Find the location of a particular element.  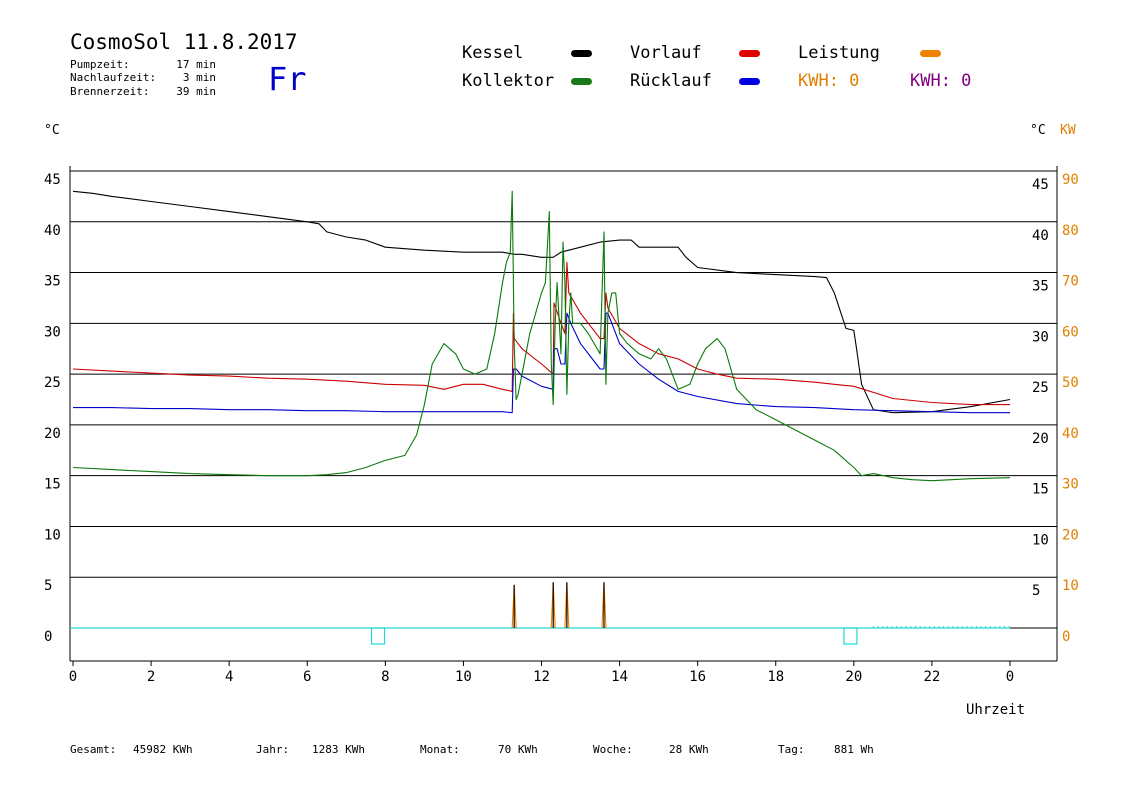

left-axis-ticks: 45 40 35 30 25 20 15 10 5 0 is located at coordinates (52, 408).